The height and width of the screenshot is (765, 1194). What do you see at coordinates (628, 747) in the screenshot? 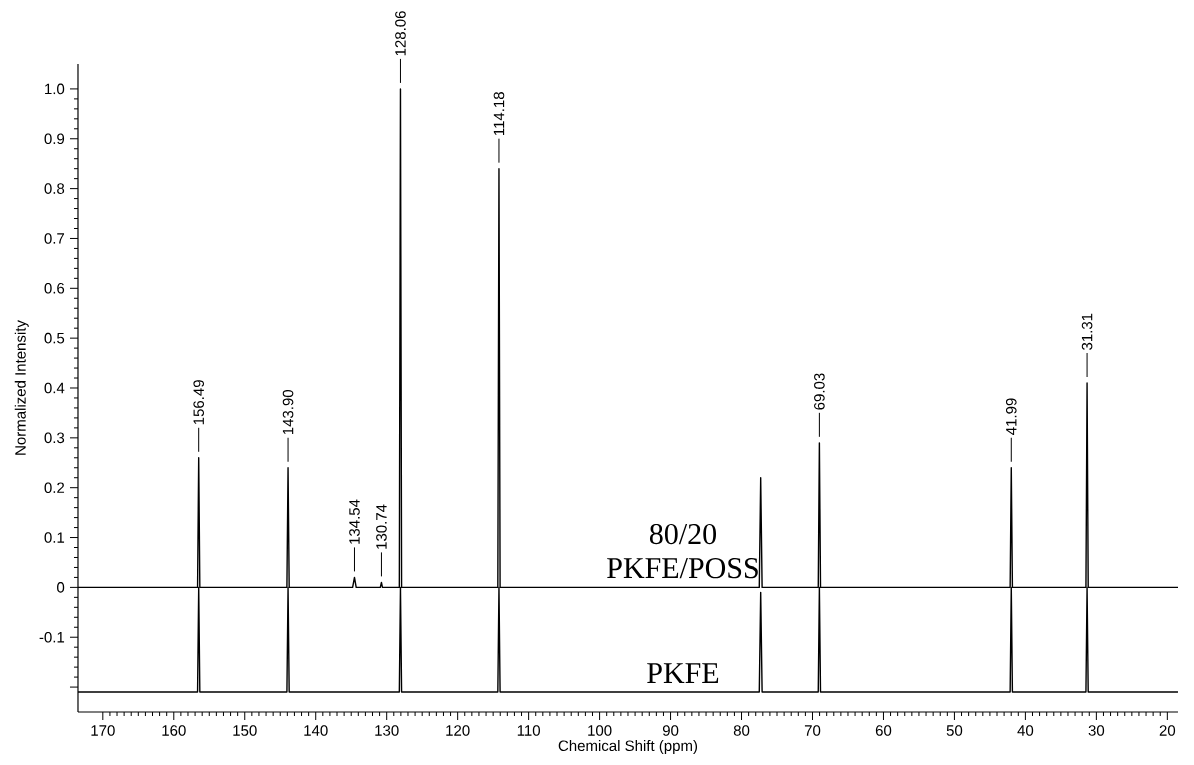
I see `x-axis-title: Chemical Shift (ppm)` at bounding box center [628, 747].